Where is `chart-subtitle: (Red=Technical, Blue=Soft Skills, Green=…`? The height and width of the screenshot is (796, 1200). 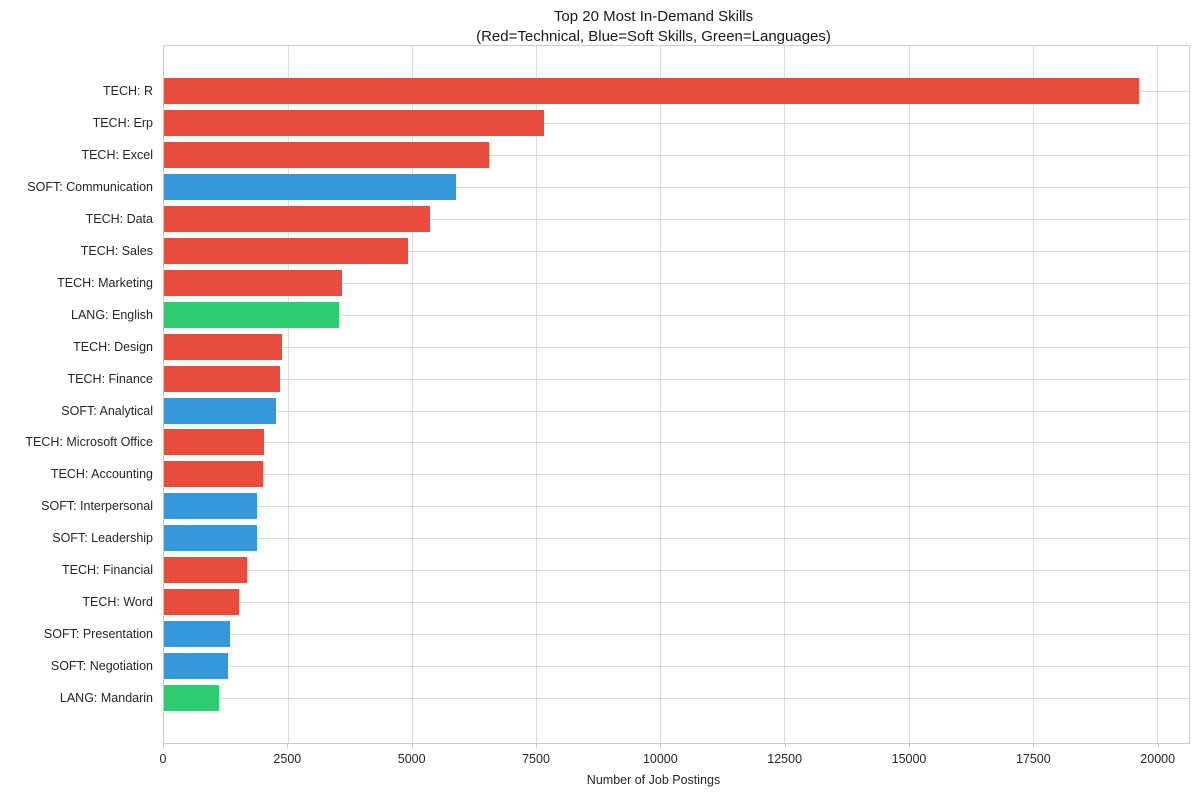
chart-subtitle: (Red=Technical, Blue=Soft Skills, Green=… is located at coordinates (653, 36).